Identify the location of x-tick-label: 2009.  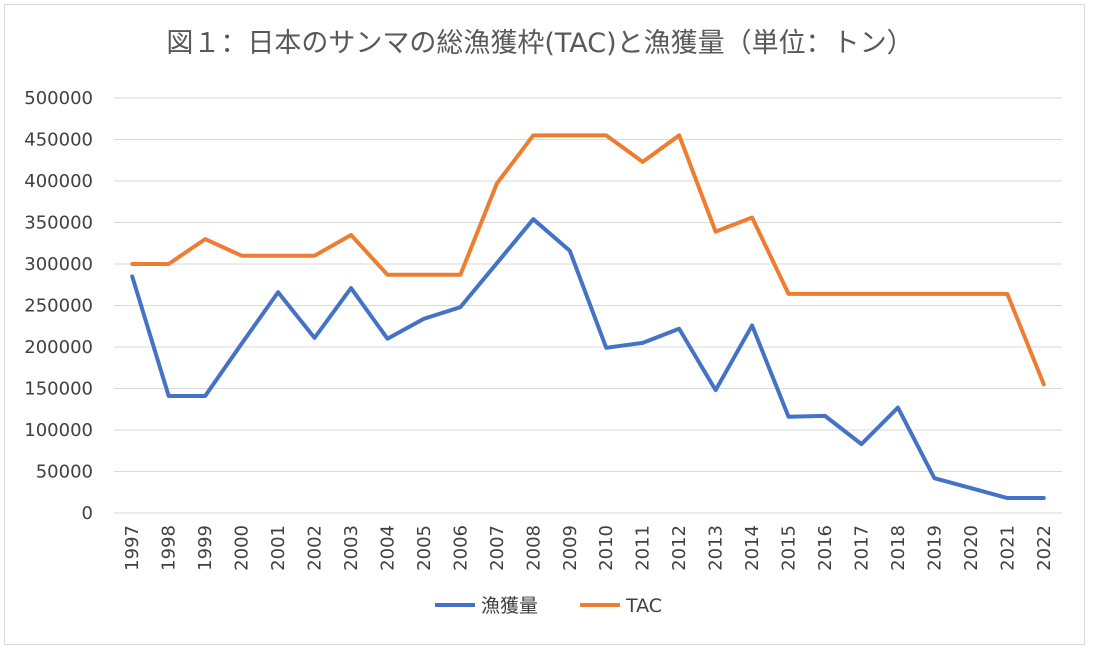
(570, 548).